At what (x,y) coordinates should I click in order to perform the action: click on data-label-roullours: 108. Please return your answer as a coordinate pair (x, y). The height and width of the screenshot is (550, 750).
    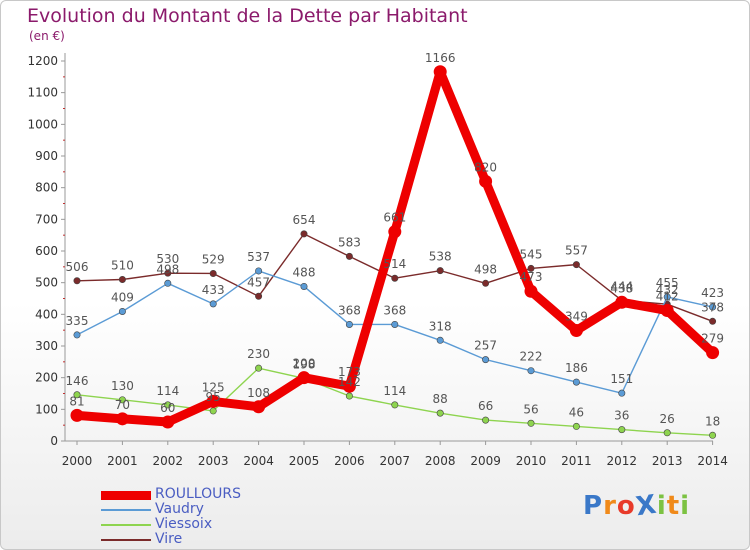
    Looking at the image, I should click on (258, 393).